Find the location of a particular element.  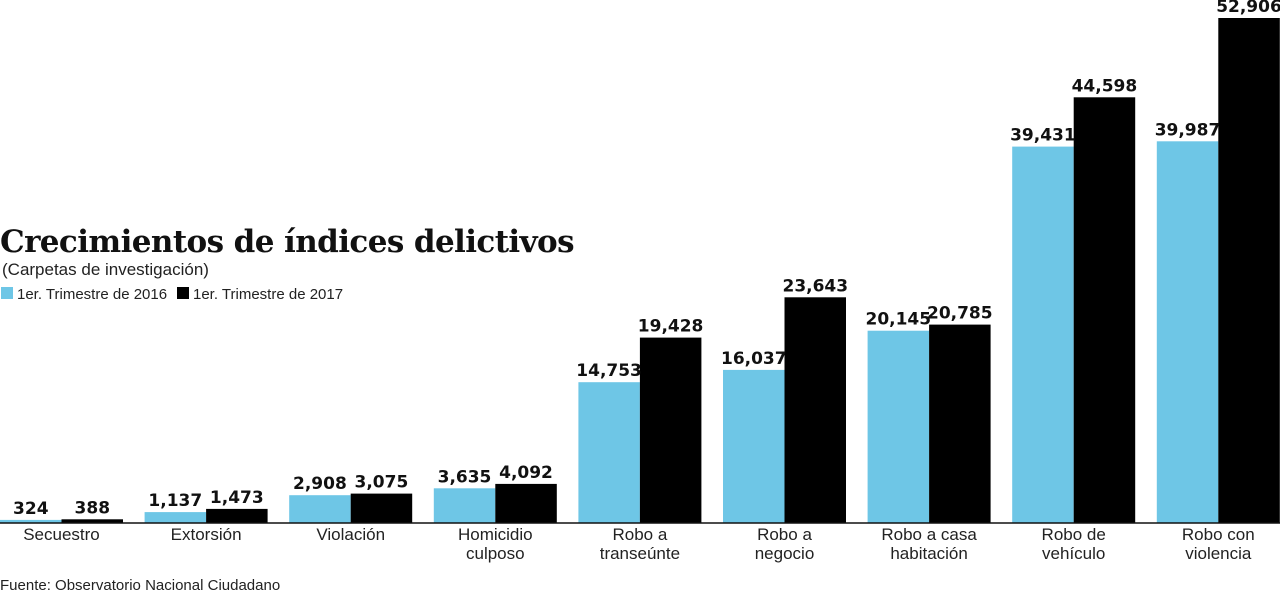

value-label-2016-8: 39,987 is located at coordinates (1188, 130).